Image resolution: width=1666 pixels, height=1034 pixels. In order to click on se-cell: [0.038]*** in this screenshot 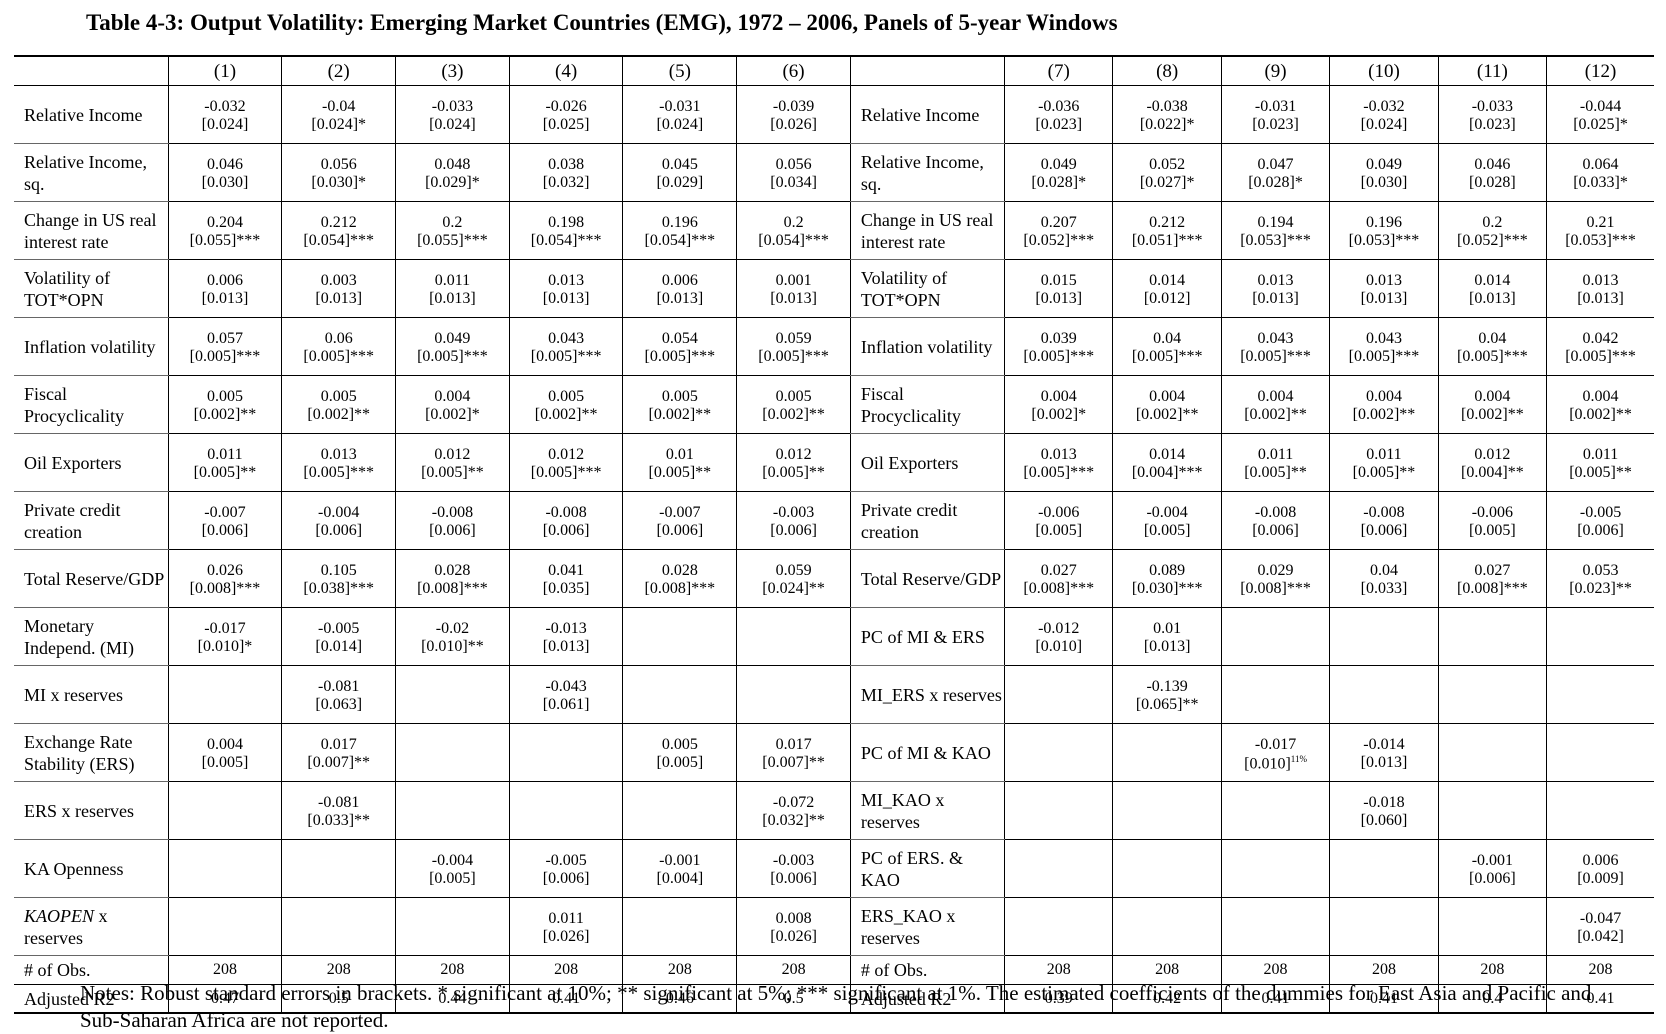, I will do `click(339, 594)`.